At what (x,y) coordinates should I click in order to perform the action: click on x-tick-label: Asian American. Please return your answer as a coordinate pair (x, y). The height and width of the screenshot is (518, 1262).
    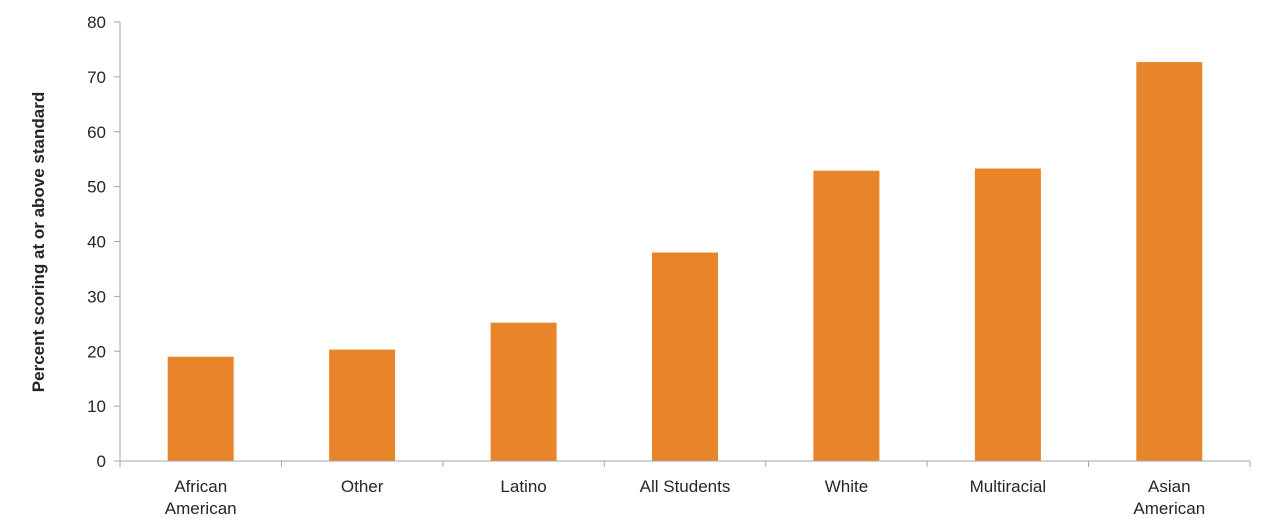
    Looking at the image, I should click on (1169, 497).